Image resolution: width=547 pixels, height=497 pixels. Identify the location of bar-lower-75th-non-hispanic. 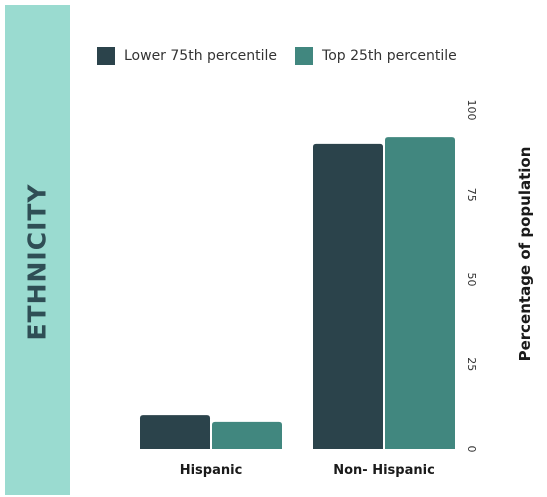
(348, 296).